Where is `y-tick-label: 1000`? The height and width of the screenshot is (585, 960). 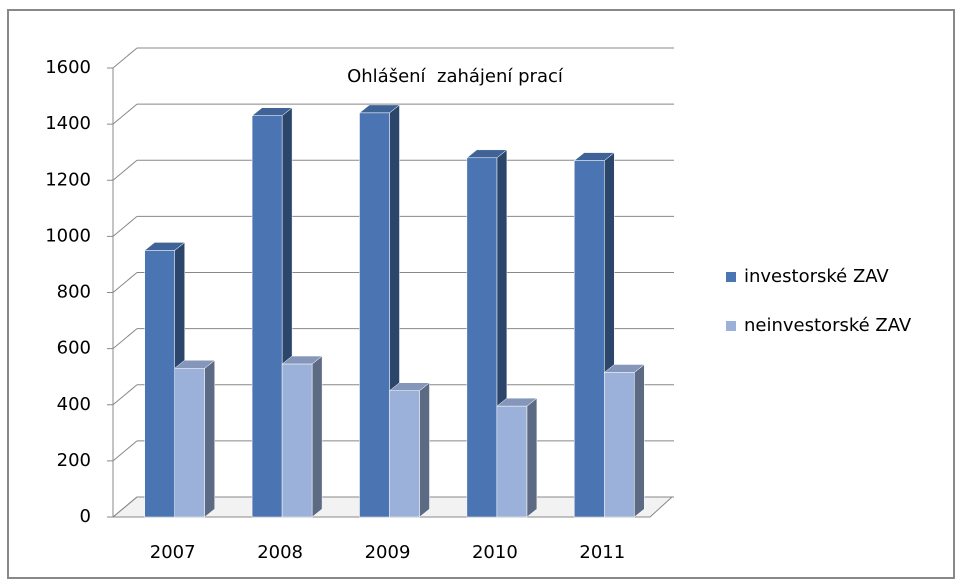
y-tick-label: 1000 is located at coordinates (68, 235).